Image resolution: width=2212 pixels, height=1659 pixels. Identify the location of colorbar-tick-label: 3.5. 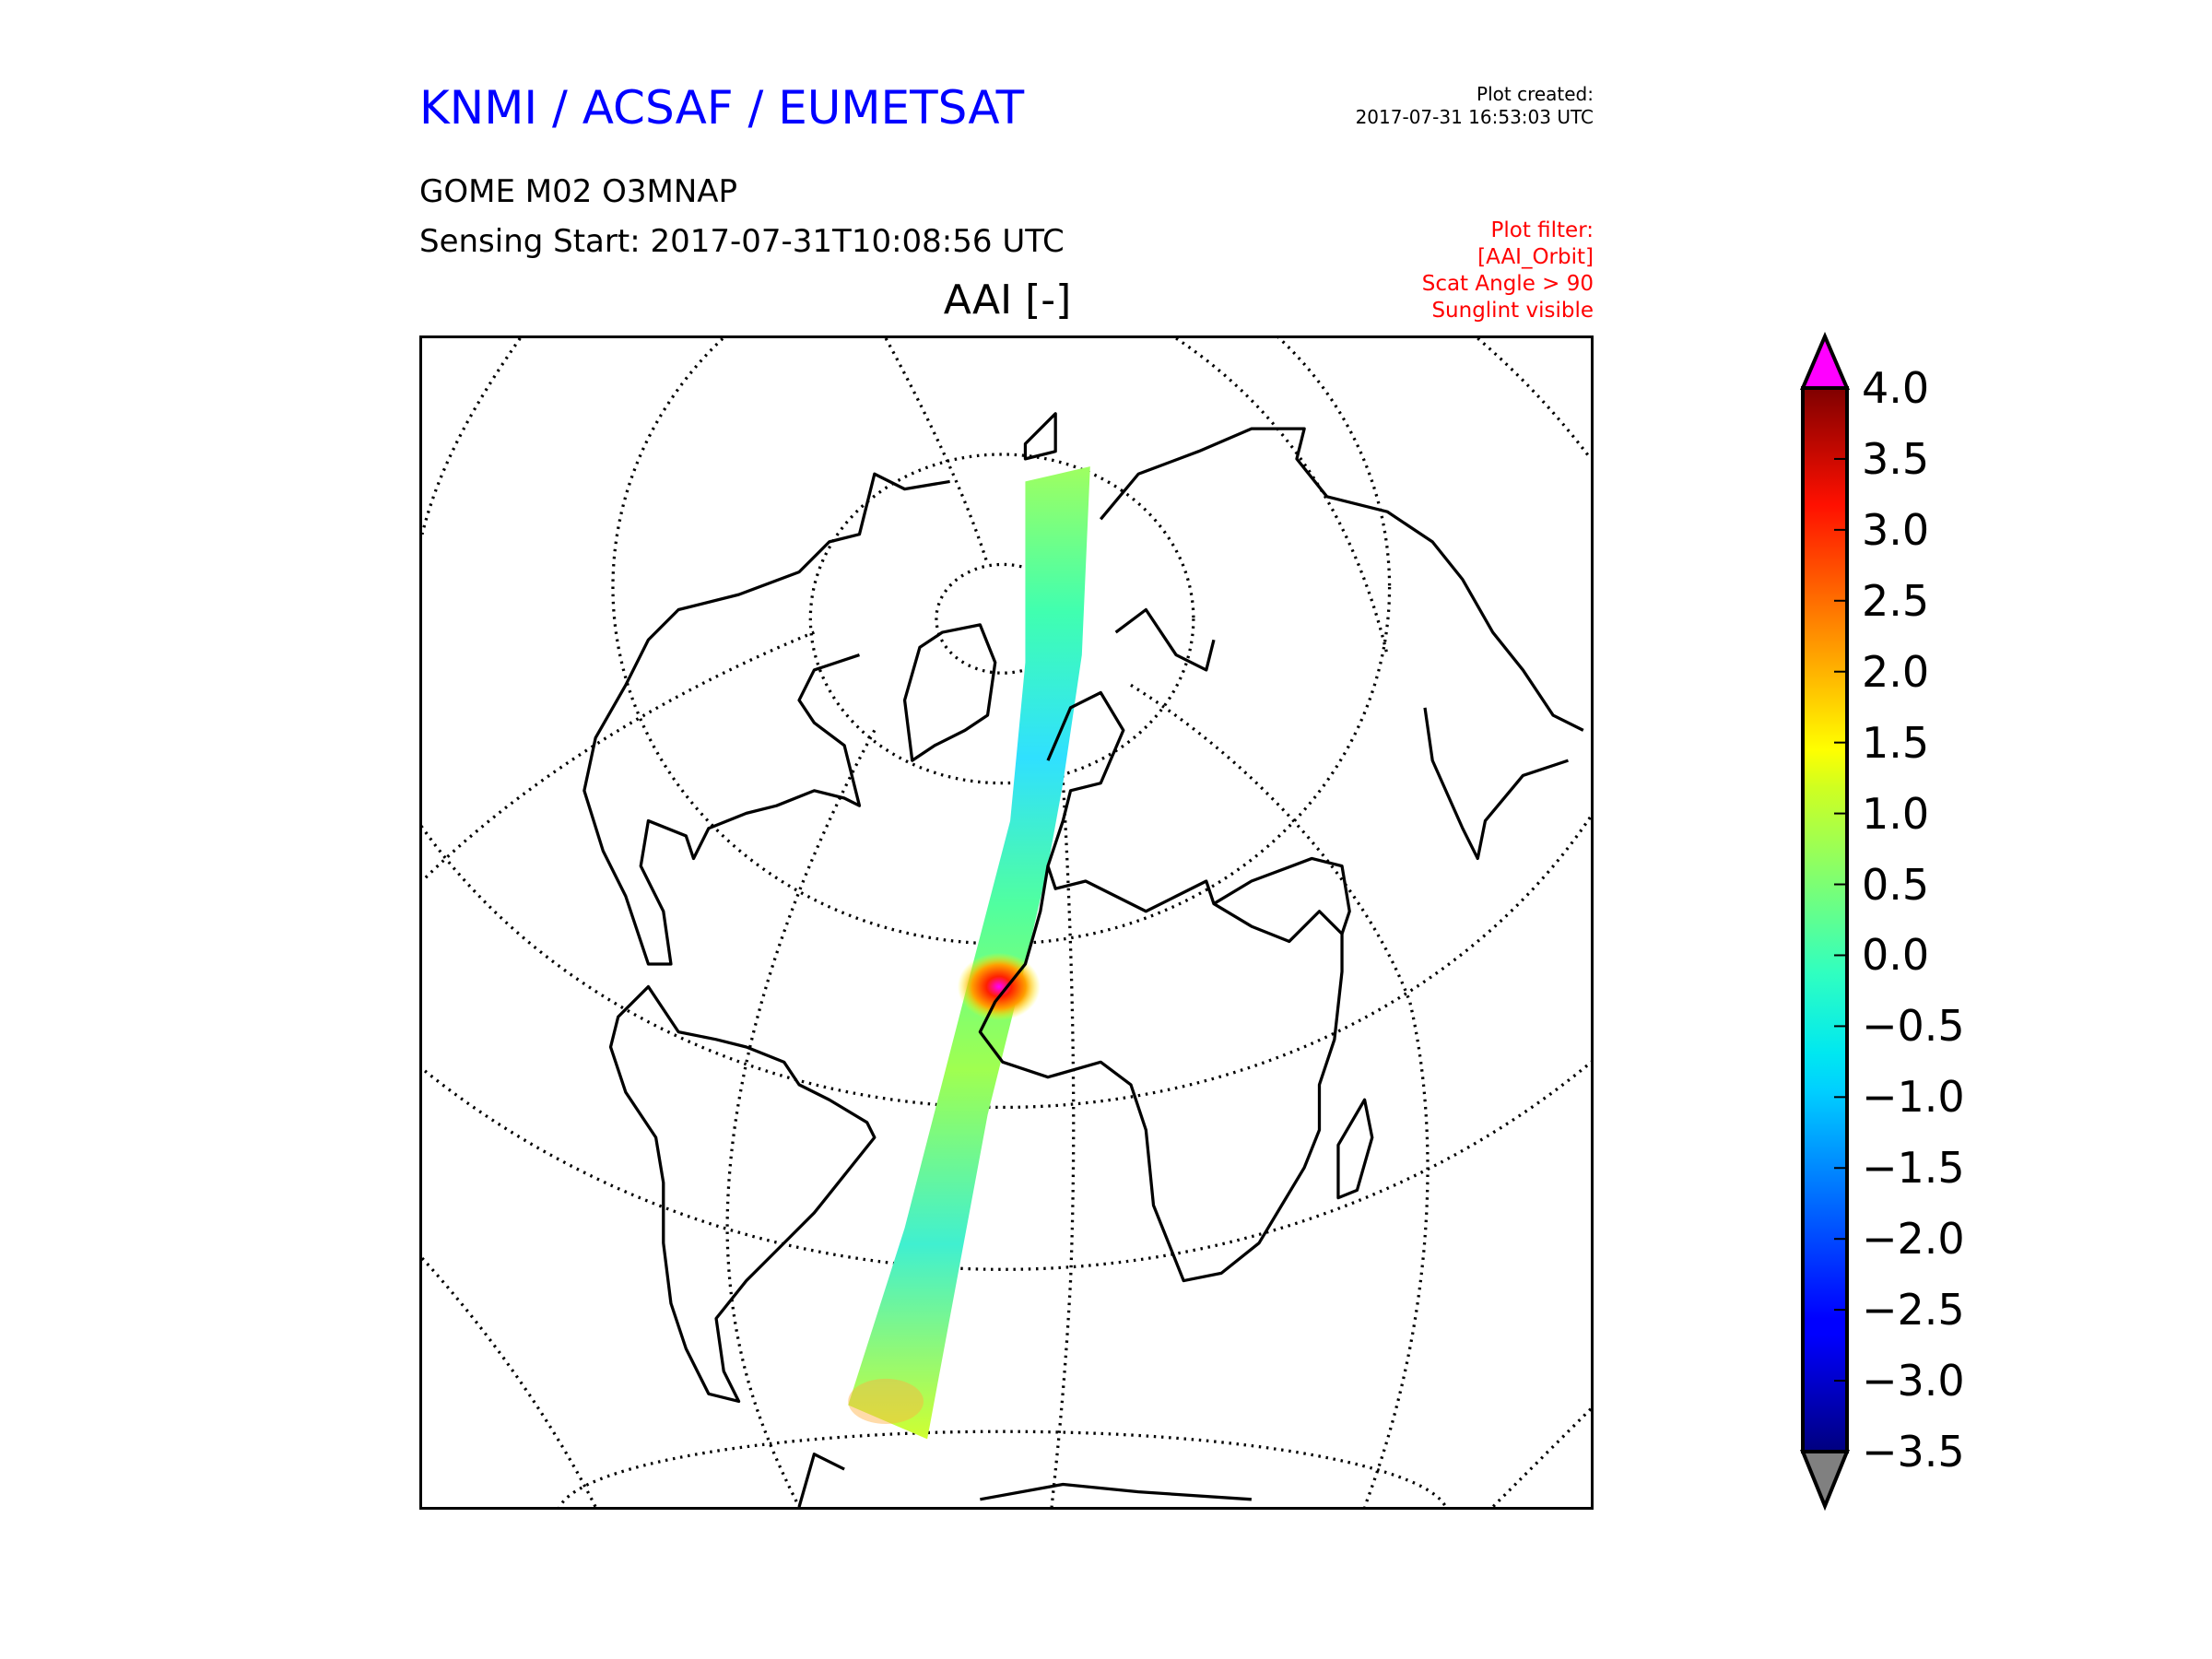
(1896, 458).